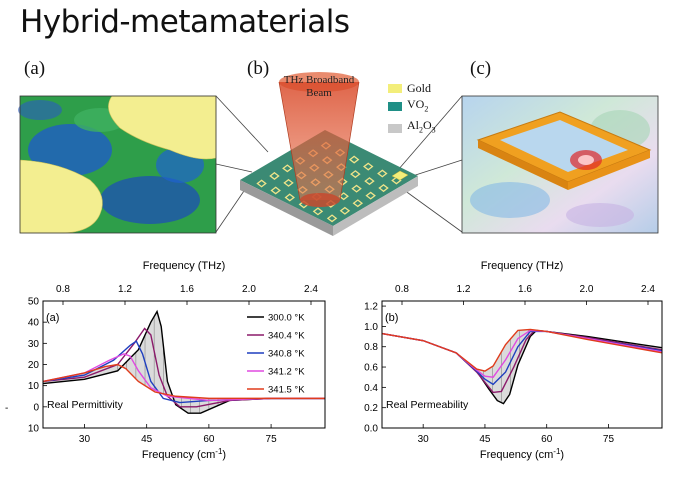  What do you see at coordinates (391, 318) in the screenshot?
I see `chart-panel-label: (b)` at bounding box center [391, 318].